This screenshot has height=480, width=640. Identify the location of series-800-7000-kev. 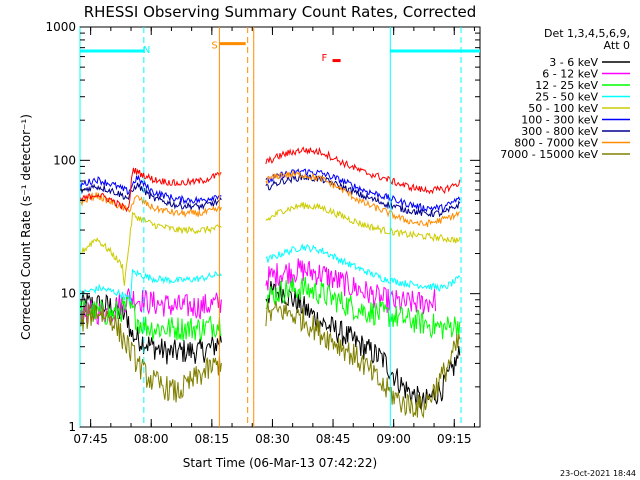
(270, 198).